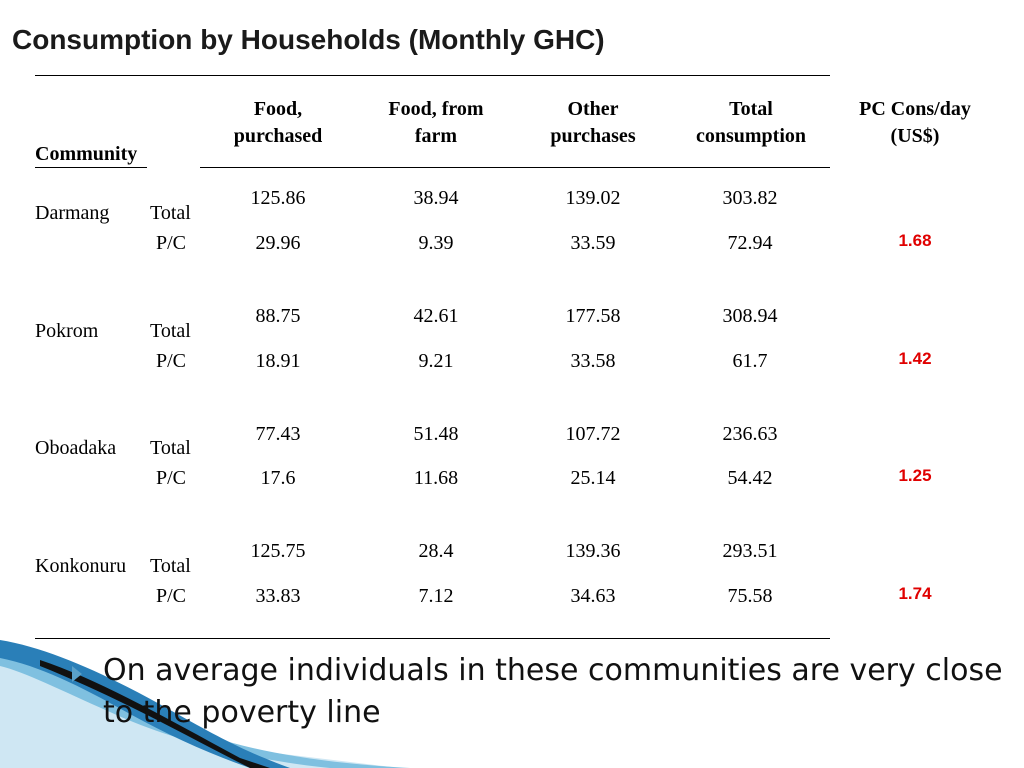 This screenshot has width=1024, height=768. What do you see at coordinates (436, 122) in the screenshot?
I see `column-header-food-from-farm: Food, from farm` at bounding box center [436, 122].